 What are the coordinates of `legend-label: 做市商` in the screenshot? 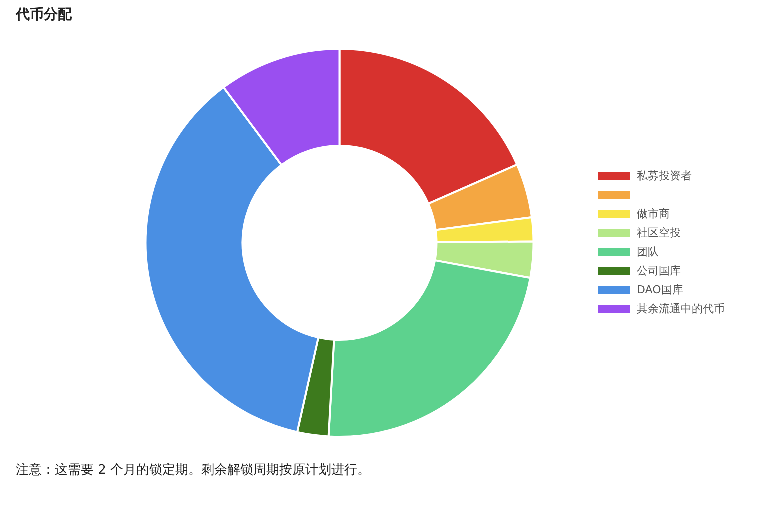 It's located at (653, 213).